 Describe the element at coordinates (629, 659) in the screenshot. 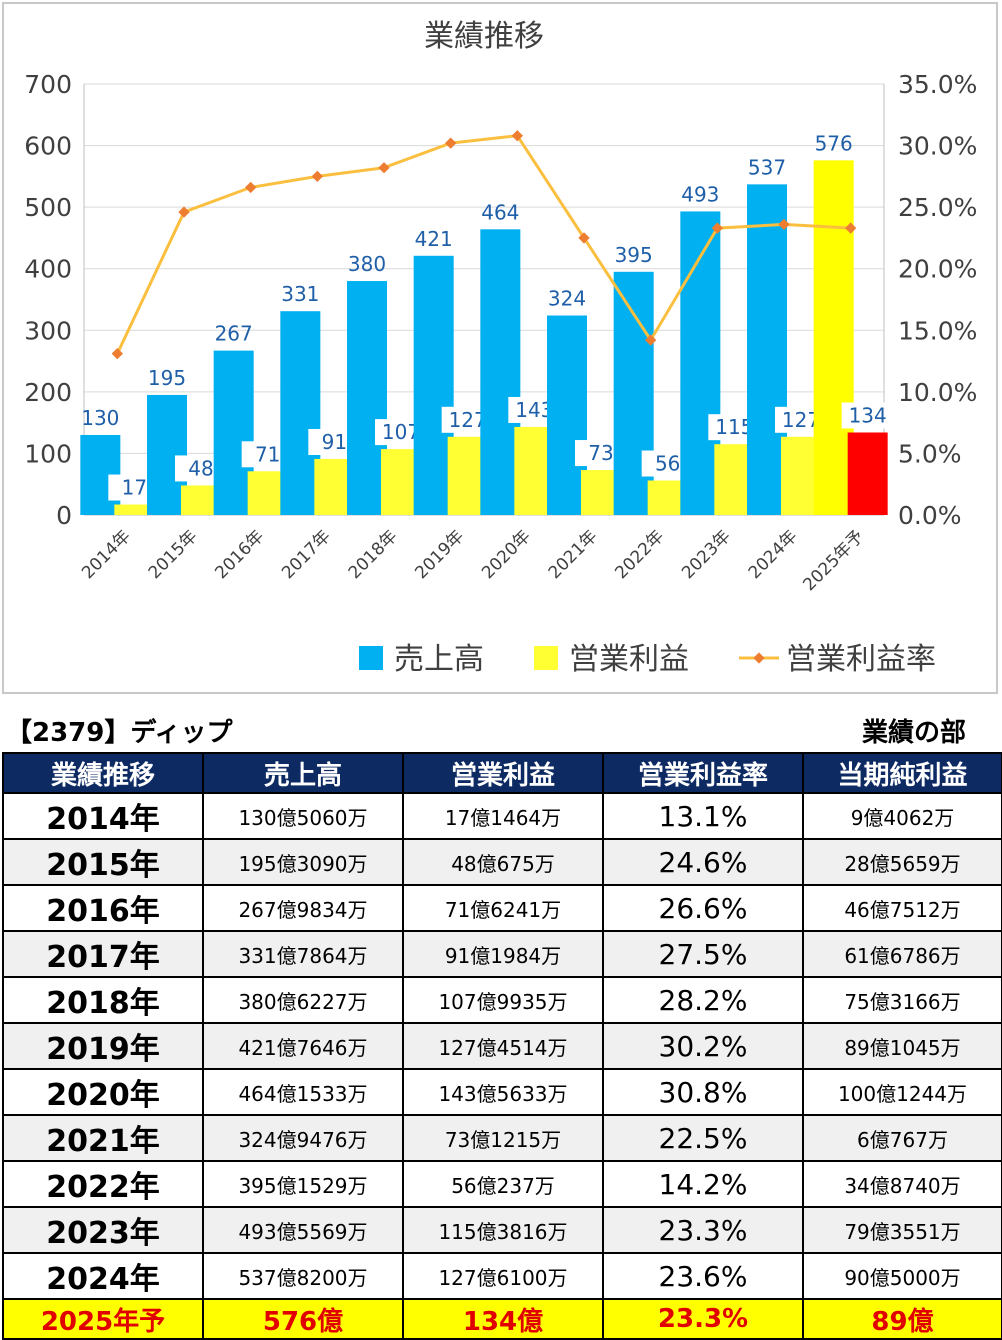

I see `legend-label-operating-profit: 営業利益` at that location.